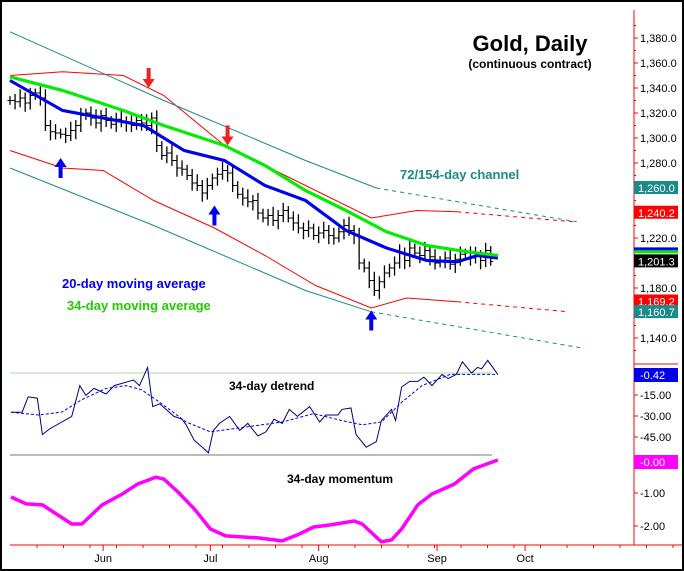  I want to click on detrend-panel, so click(254, 407).